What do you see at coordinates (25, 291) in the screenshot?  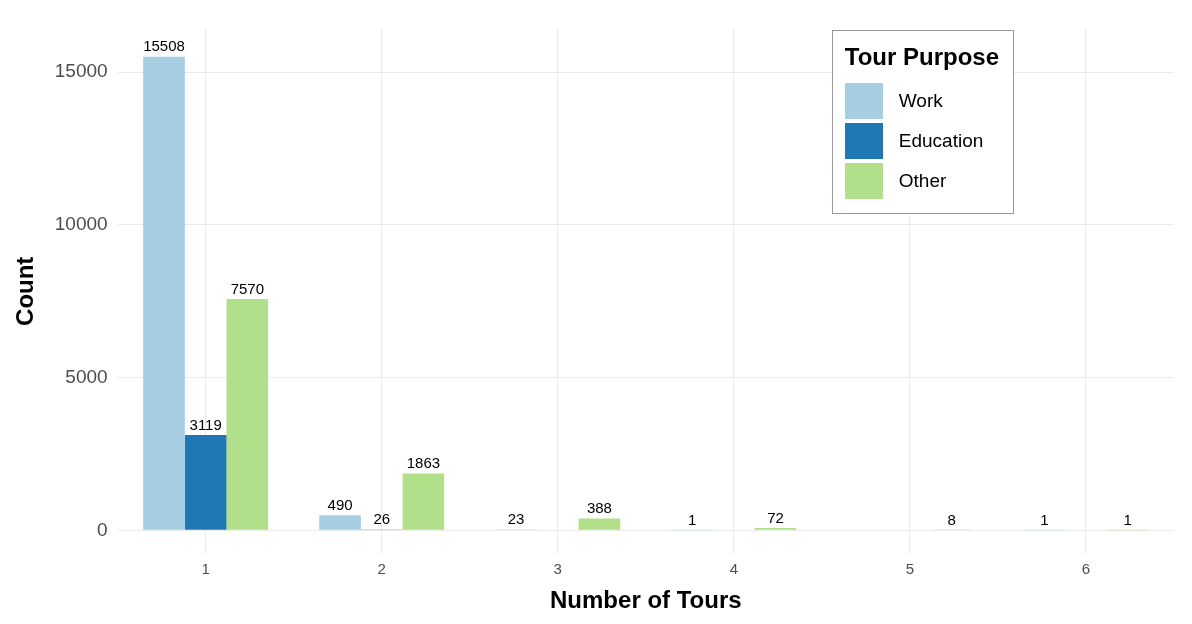 I see `y-axis-title: Count` at bounding box center [25, 291].